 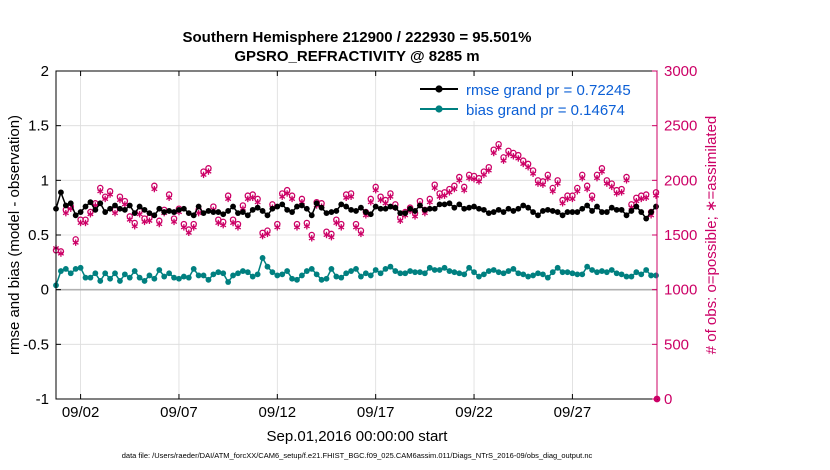 What do you see at coordinates (680, 126) in the screenshot?
I see `y2-tick-label: 2500` at bounding box center [680, 126].